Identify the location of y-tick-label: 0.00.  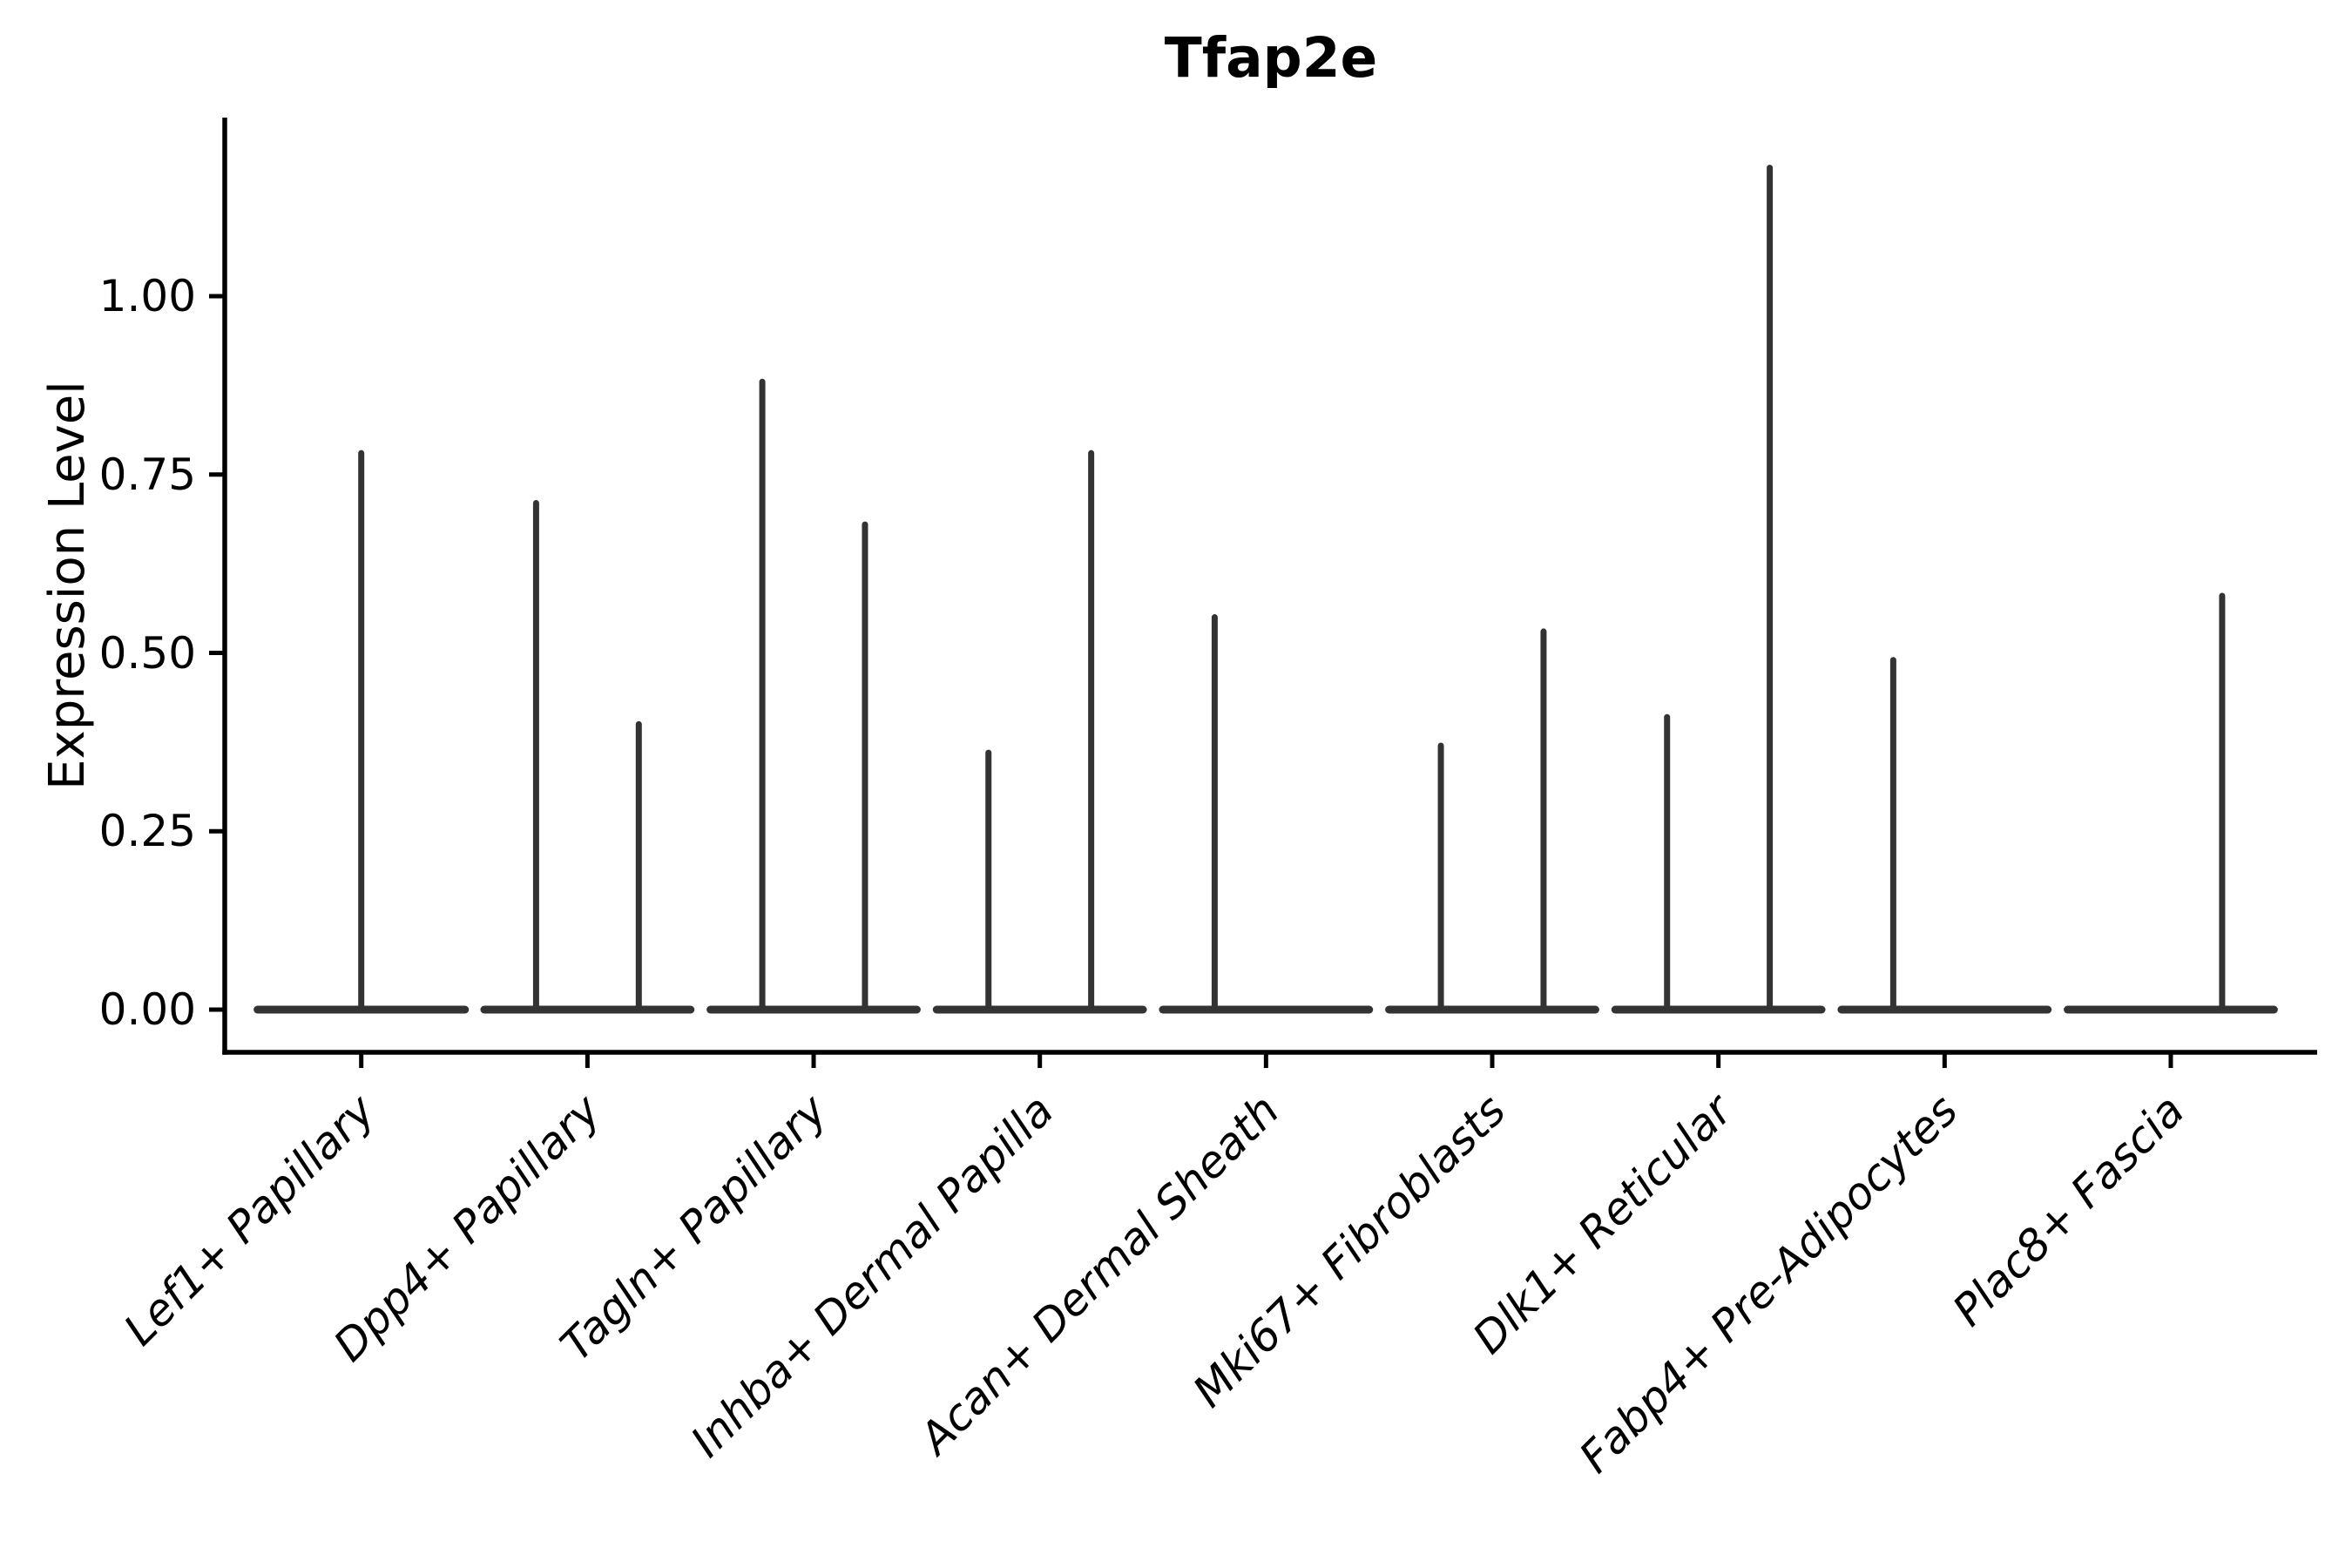
(147, 1009).